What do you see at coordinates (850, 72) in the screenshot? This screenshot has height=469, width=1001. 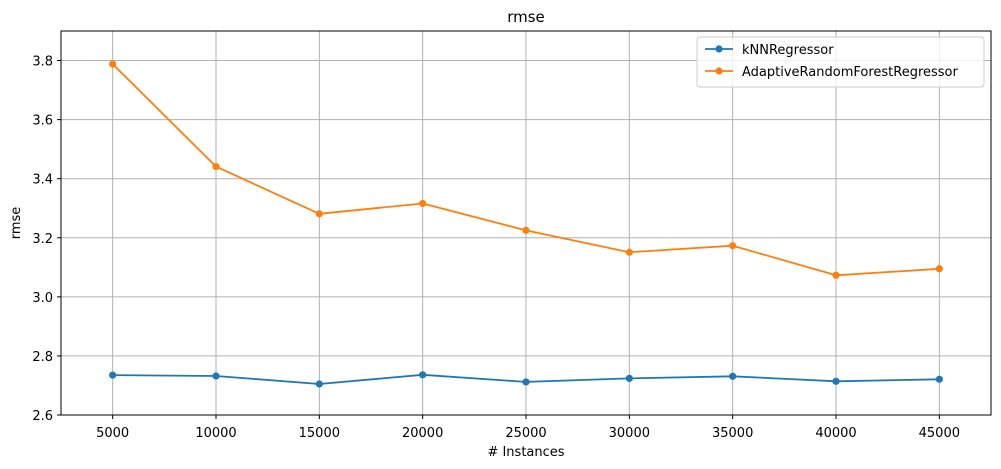 I see `legend-label: AdaptiveRandomForestRegressor` at bounding box center [850, 72].